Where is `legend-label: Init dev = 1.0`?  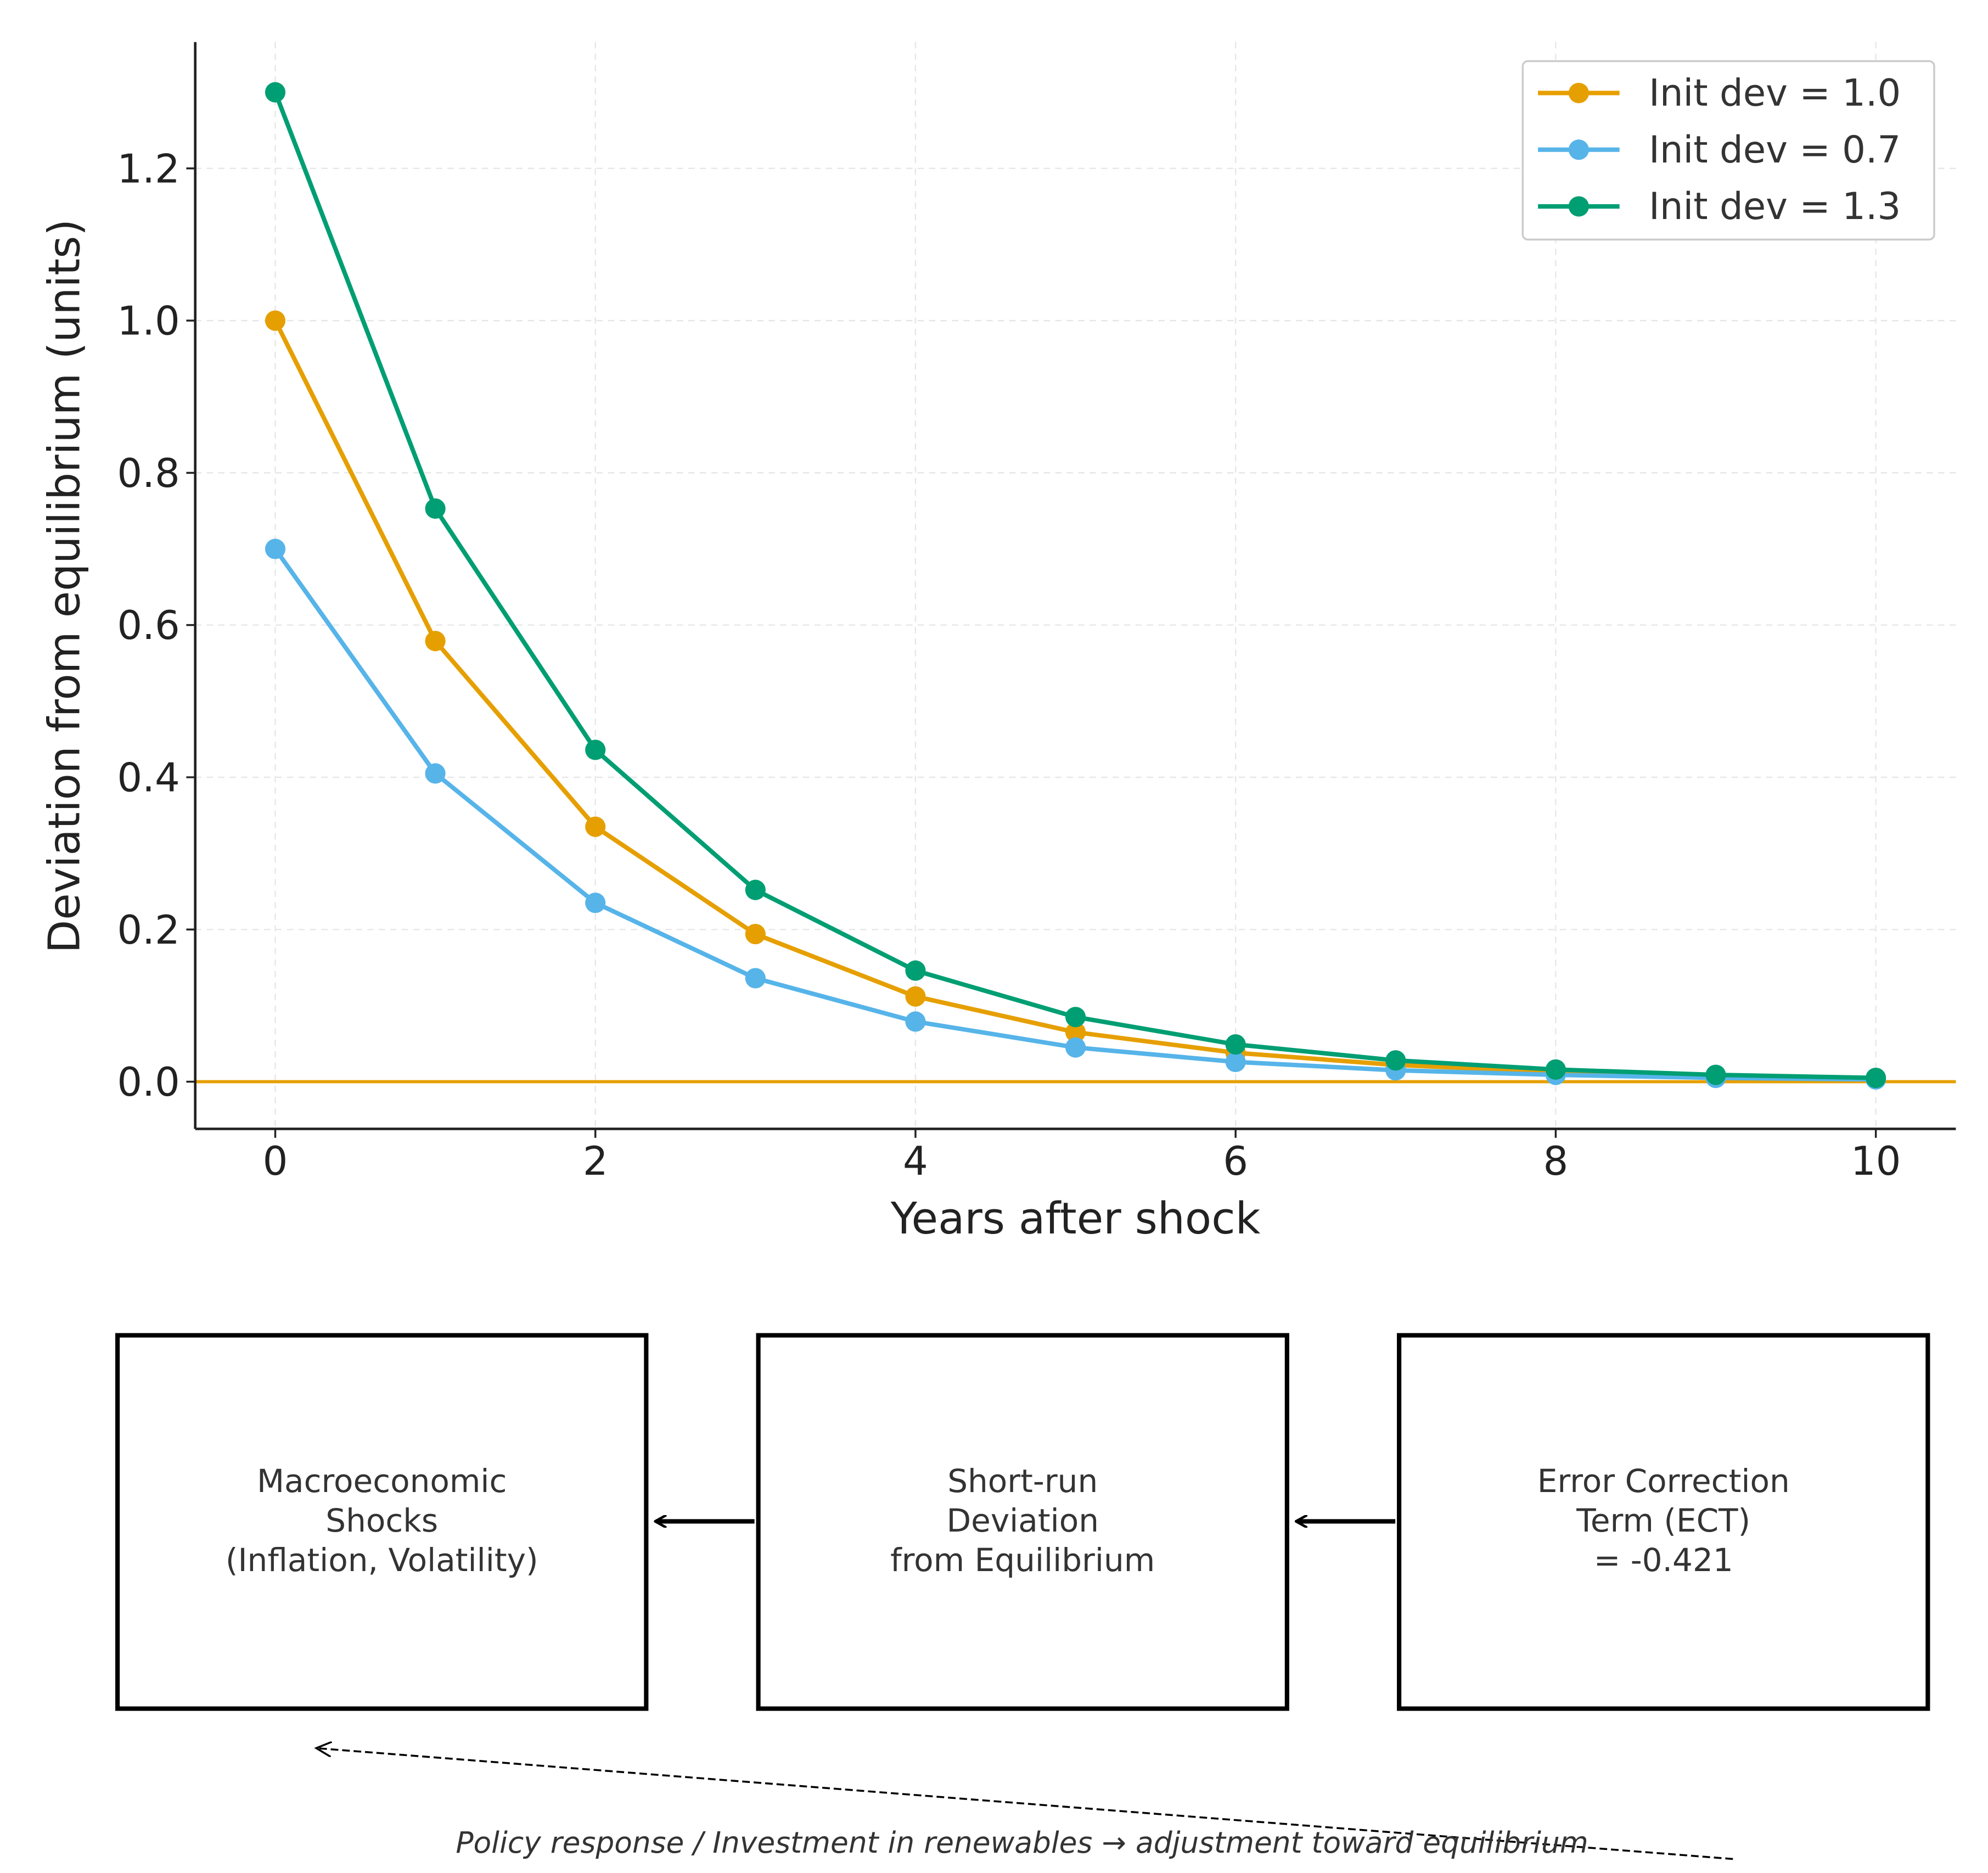
legend-label: Init dev = 1.0 is located at coordinates (1775, 93).